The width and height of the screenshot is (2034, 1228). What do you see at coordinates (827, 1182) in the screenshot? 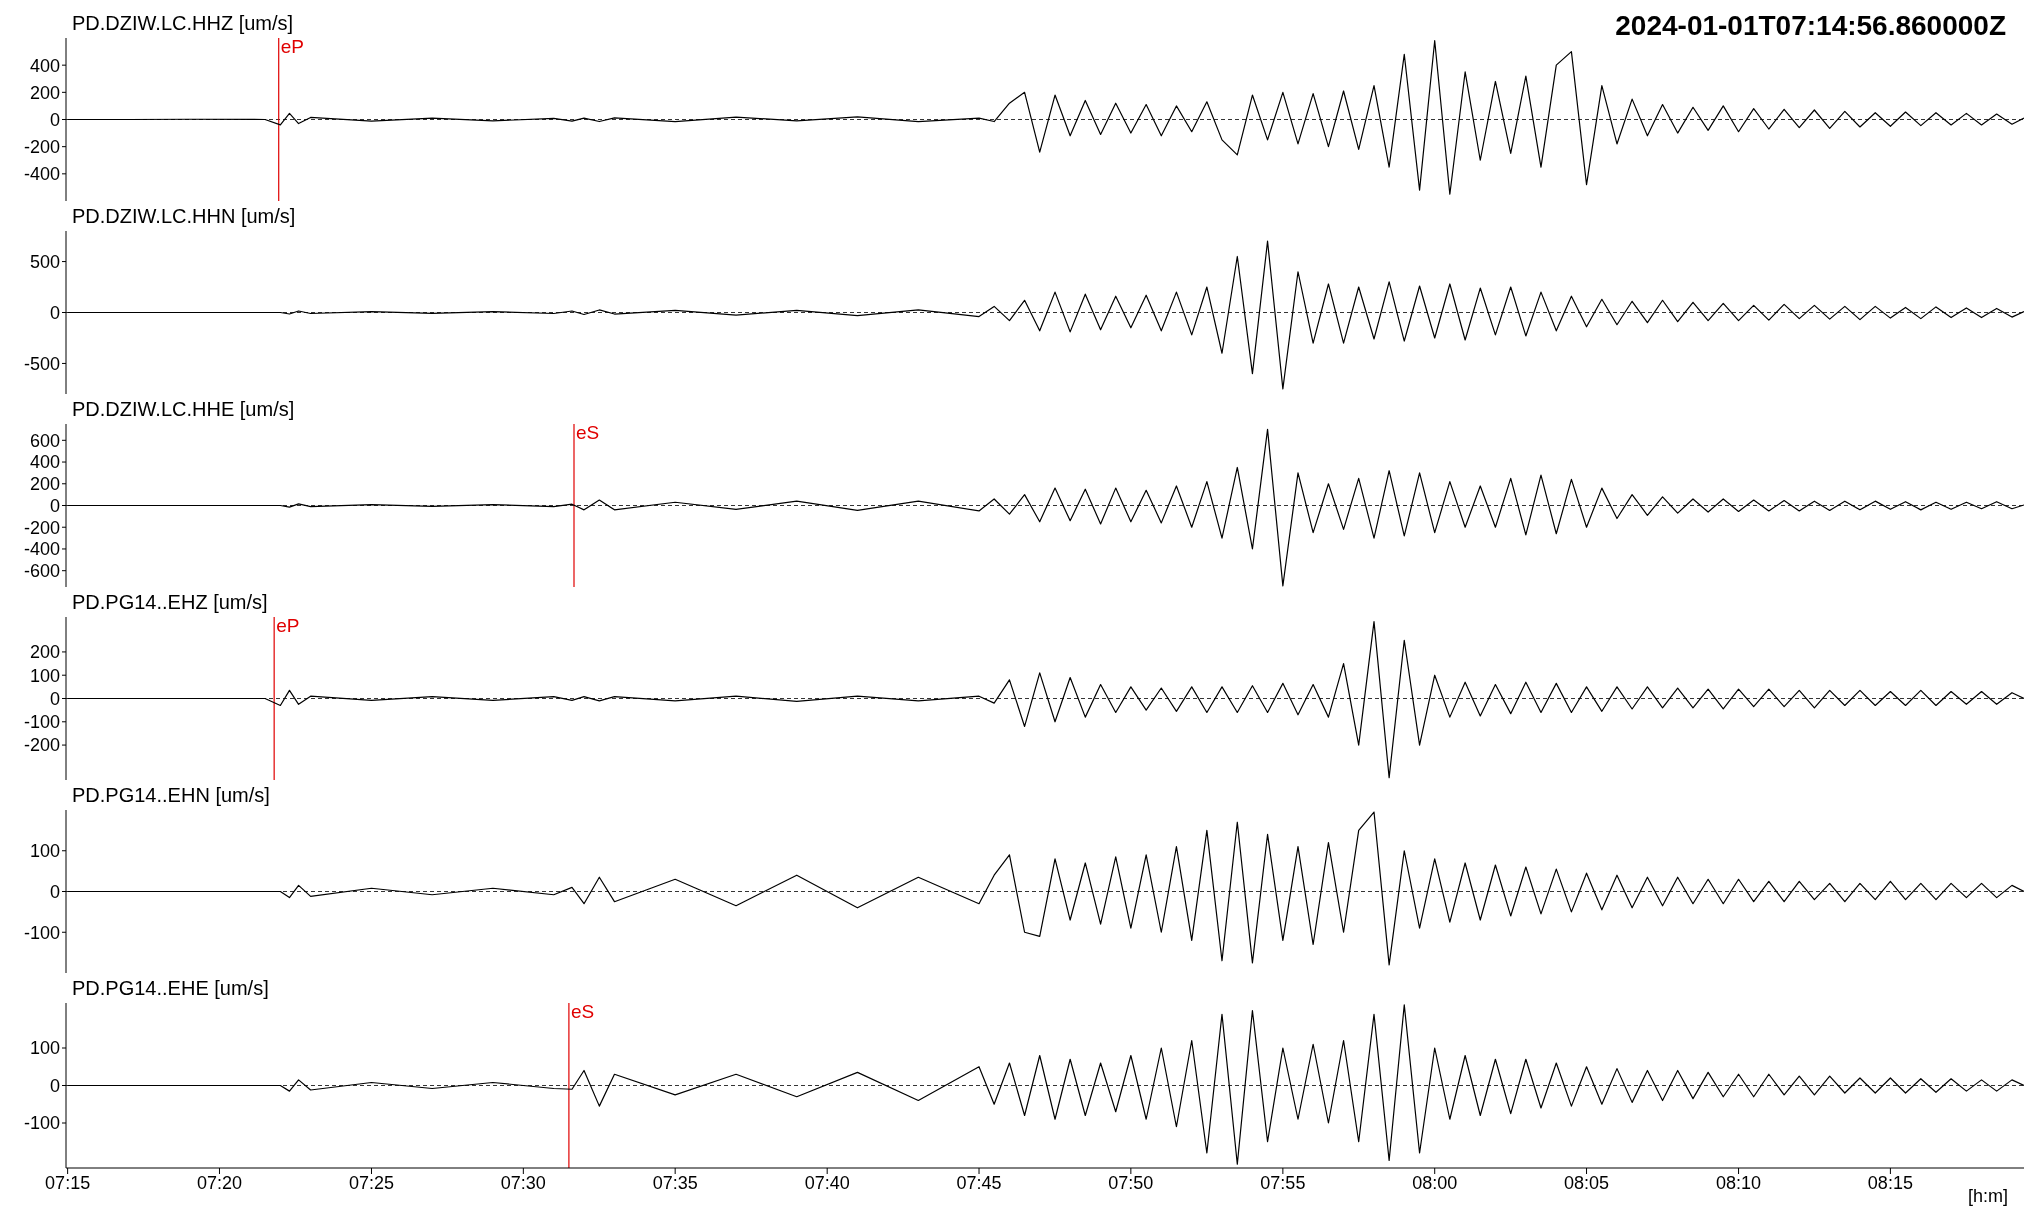
I see `x-tick-label: 07:40` at bounding box center [827, 1182].